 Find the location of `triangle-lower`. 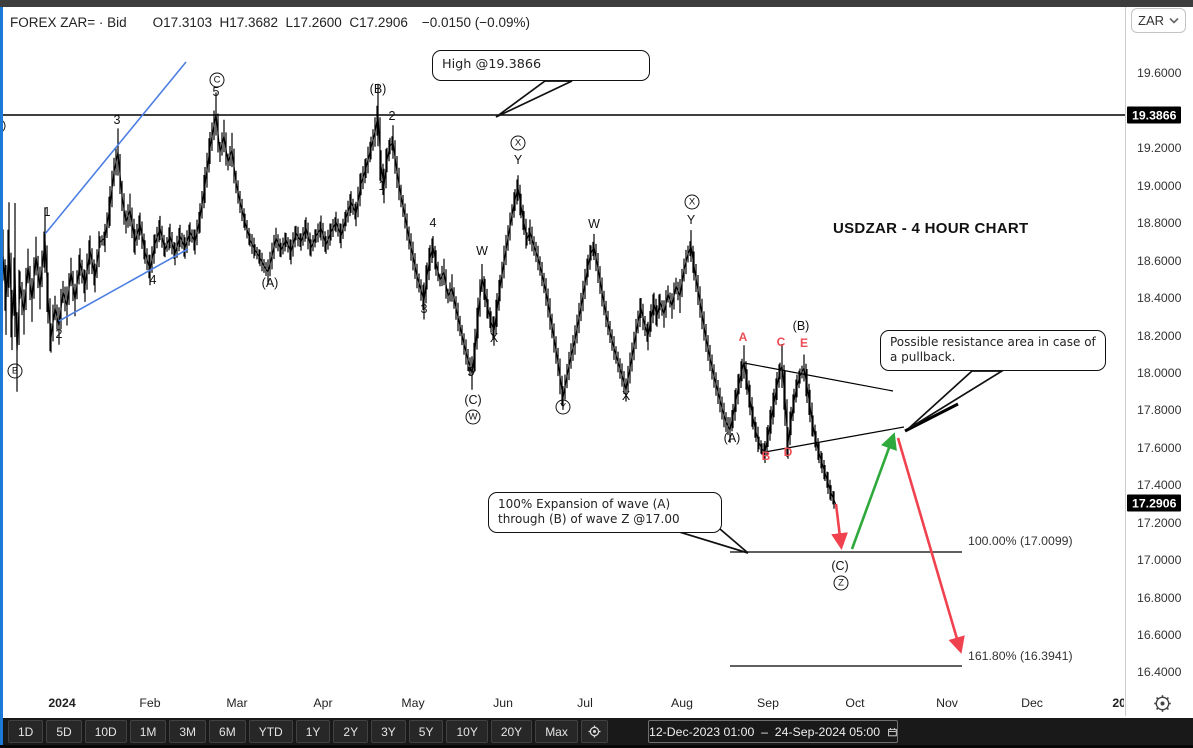

triangle-lower is located at coordinates (834, 439).